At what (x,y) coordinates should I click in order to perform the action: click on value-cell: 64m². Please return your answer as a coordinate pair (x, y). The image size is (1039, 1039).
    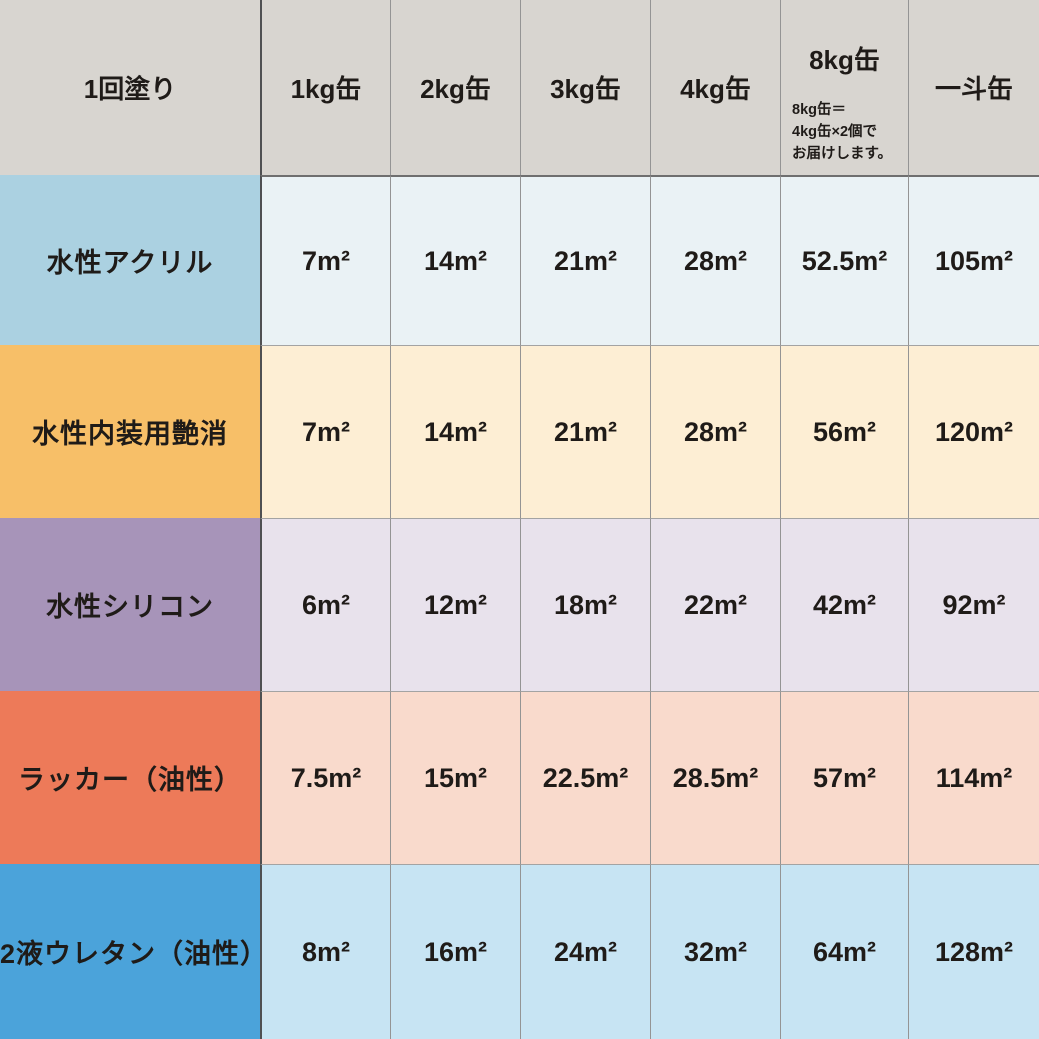
    Looking at the image, I should click on (844, 951).